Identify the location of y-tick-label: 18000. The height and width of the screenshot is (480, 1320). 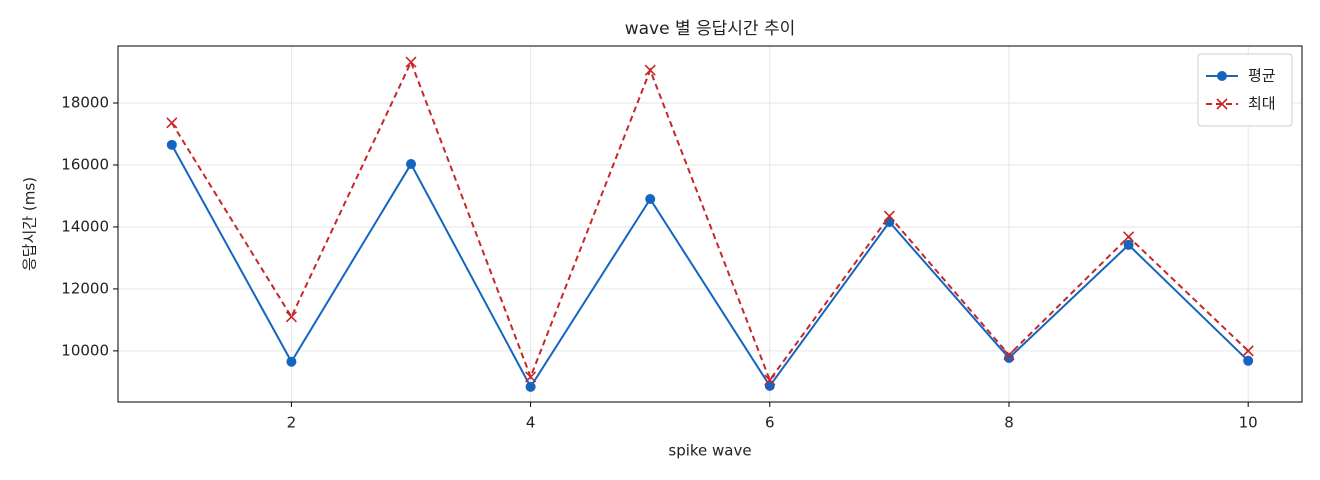
(85, 103).